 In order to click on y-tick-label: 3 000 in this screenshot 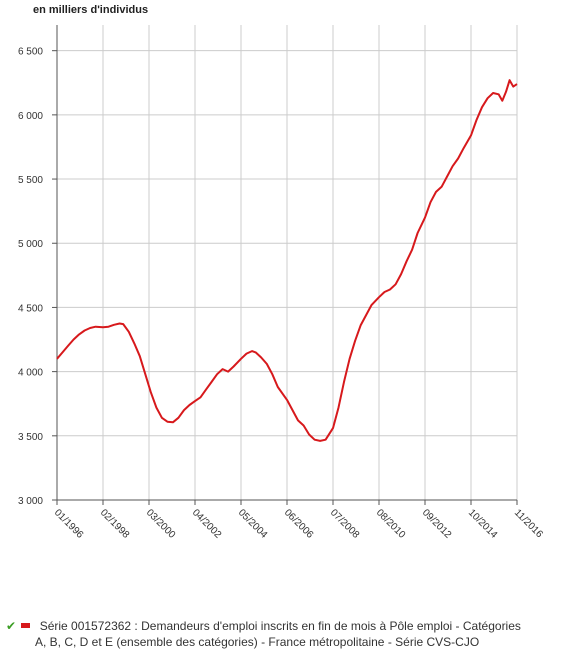, I will do `click(30, 501)`.